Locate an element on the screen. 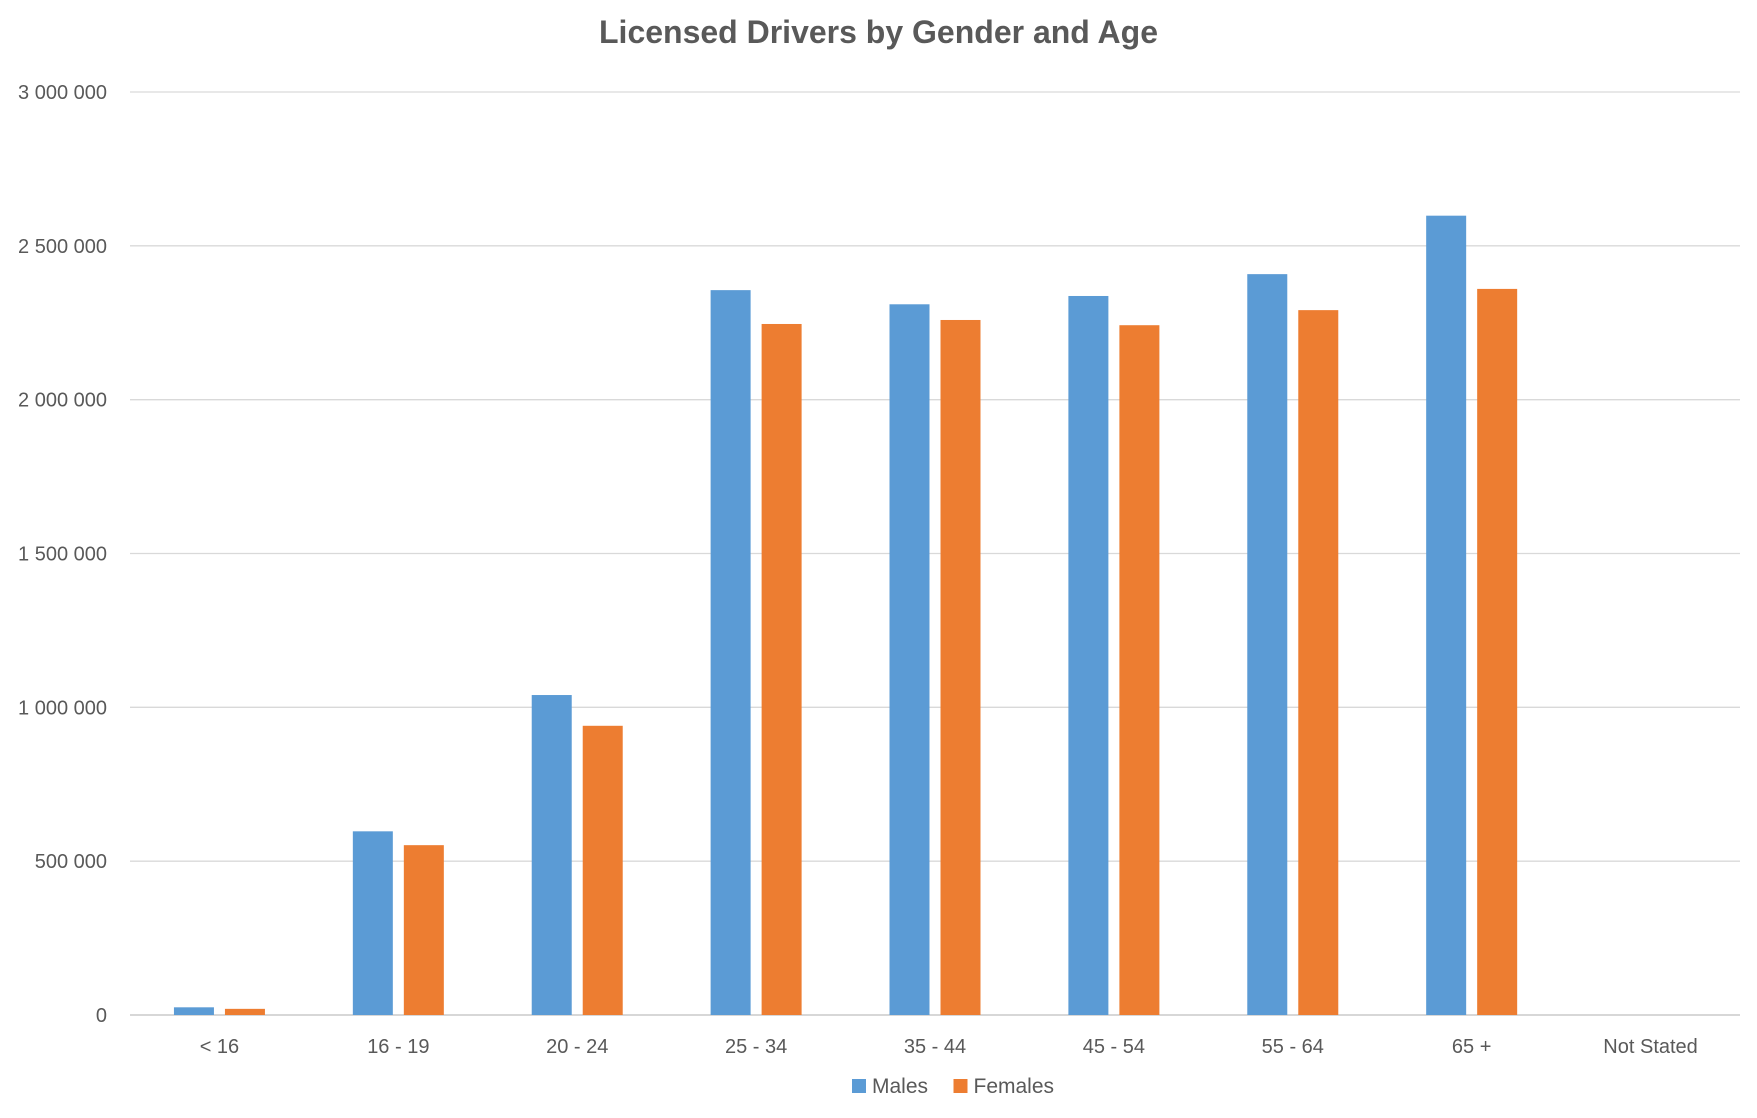  legend-label-females: Females is located at coordinates (1014, 1086).